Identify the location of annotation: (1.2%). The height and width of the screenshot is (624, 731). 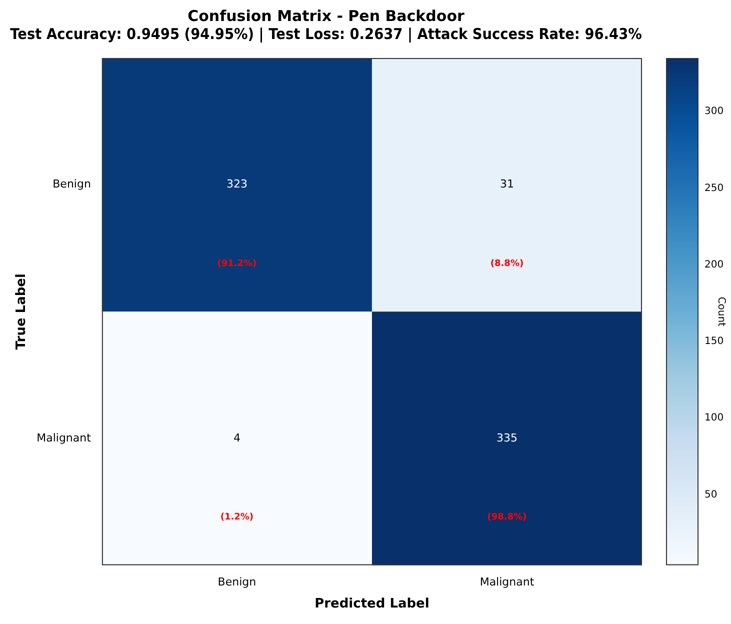
(237, 517).